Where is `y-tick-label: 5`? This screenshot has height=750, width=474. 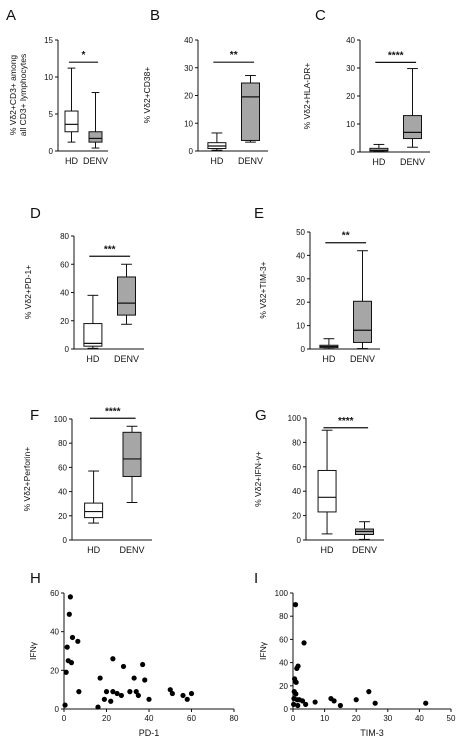
y-tick-label: 5 is located at coordinates (51, 114).